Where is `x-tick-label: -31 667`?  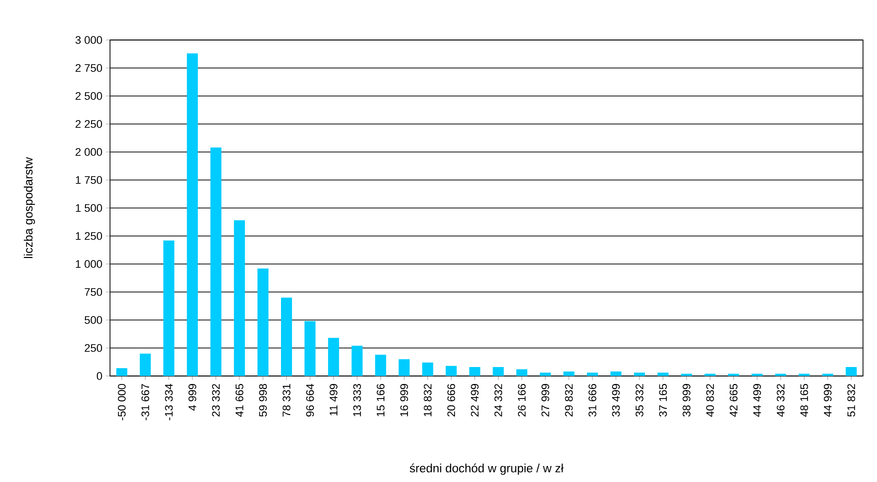 x-tick-label: -31 667 is located at coordinates (145, 402).